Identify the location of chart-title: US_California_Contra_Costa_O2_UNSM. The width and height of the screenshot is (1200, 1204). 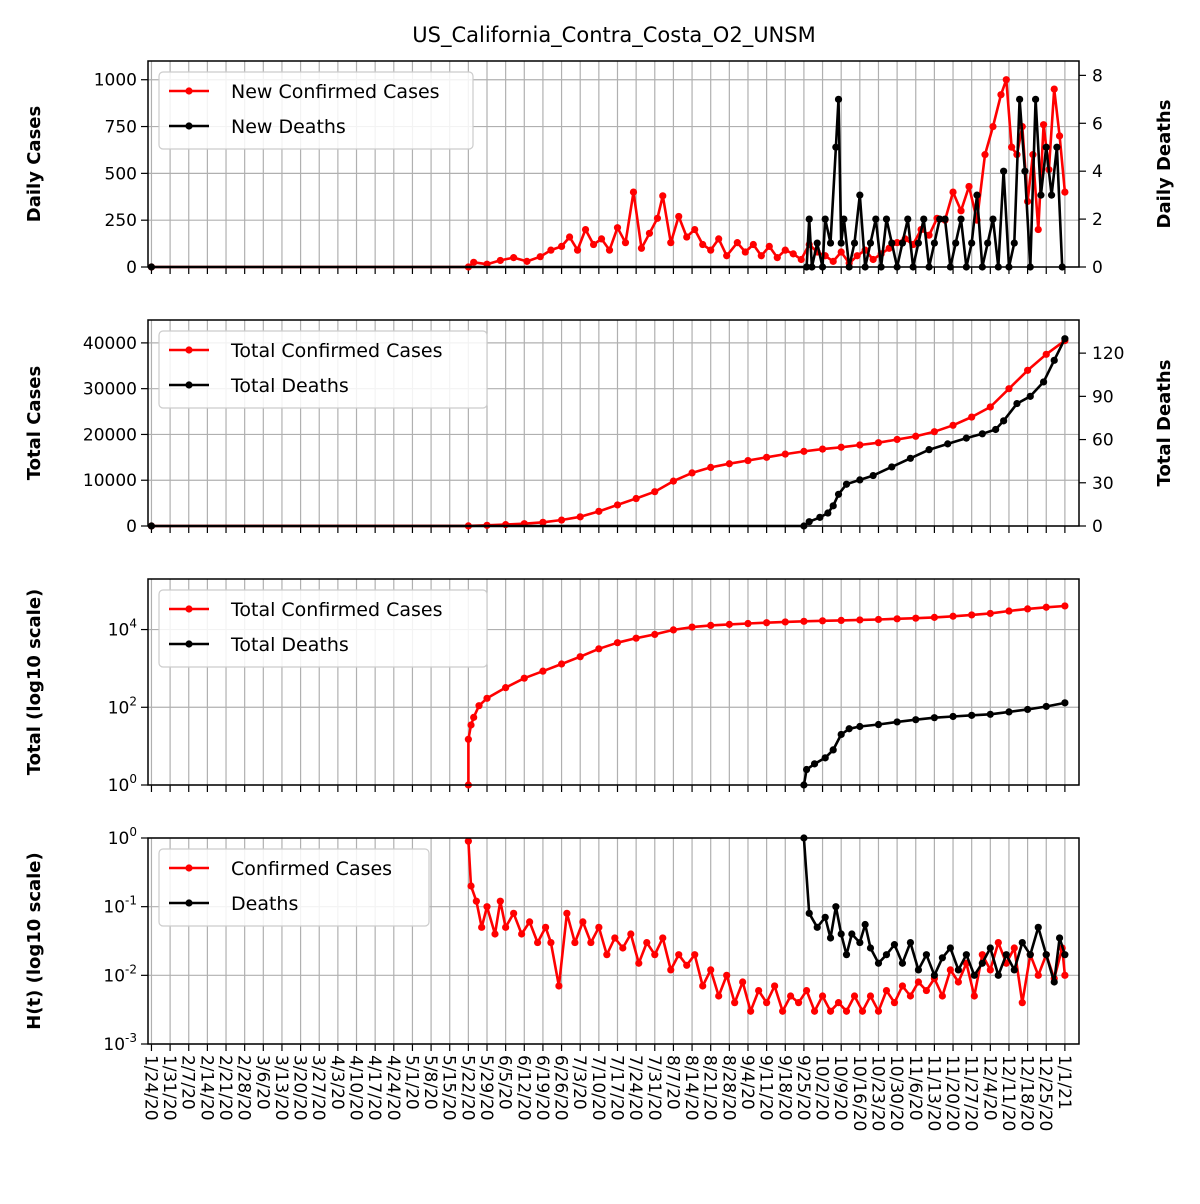
(613, 35).